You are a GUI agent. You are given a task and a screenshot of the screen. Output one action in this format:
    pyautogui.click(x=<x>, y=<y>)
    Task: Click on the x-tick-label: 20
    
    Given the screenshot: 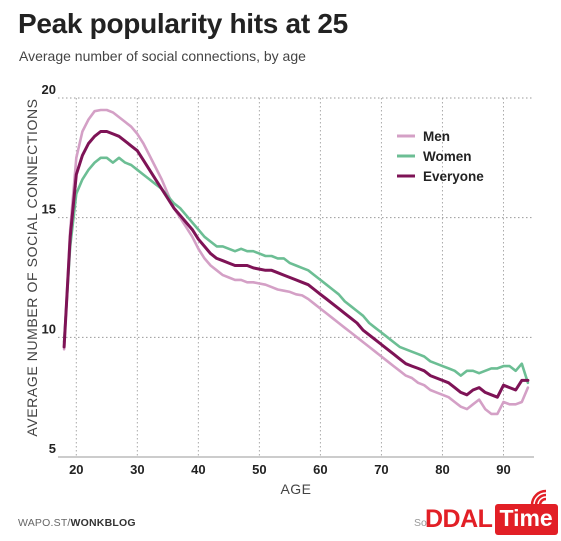 What is the action you would take?
    pyautogui.click(x=76, y=469)
    